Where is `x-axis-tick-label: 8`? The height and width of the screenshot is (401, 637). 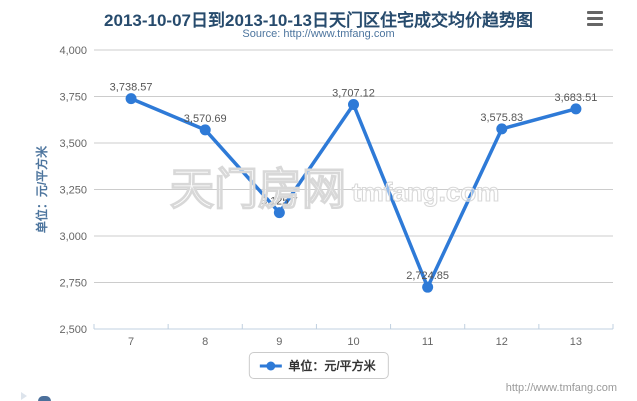 x-axis-tick-label: 8 is located at coordinates (205, 342).